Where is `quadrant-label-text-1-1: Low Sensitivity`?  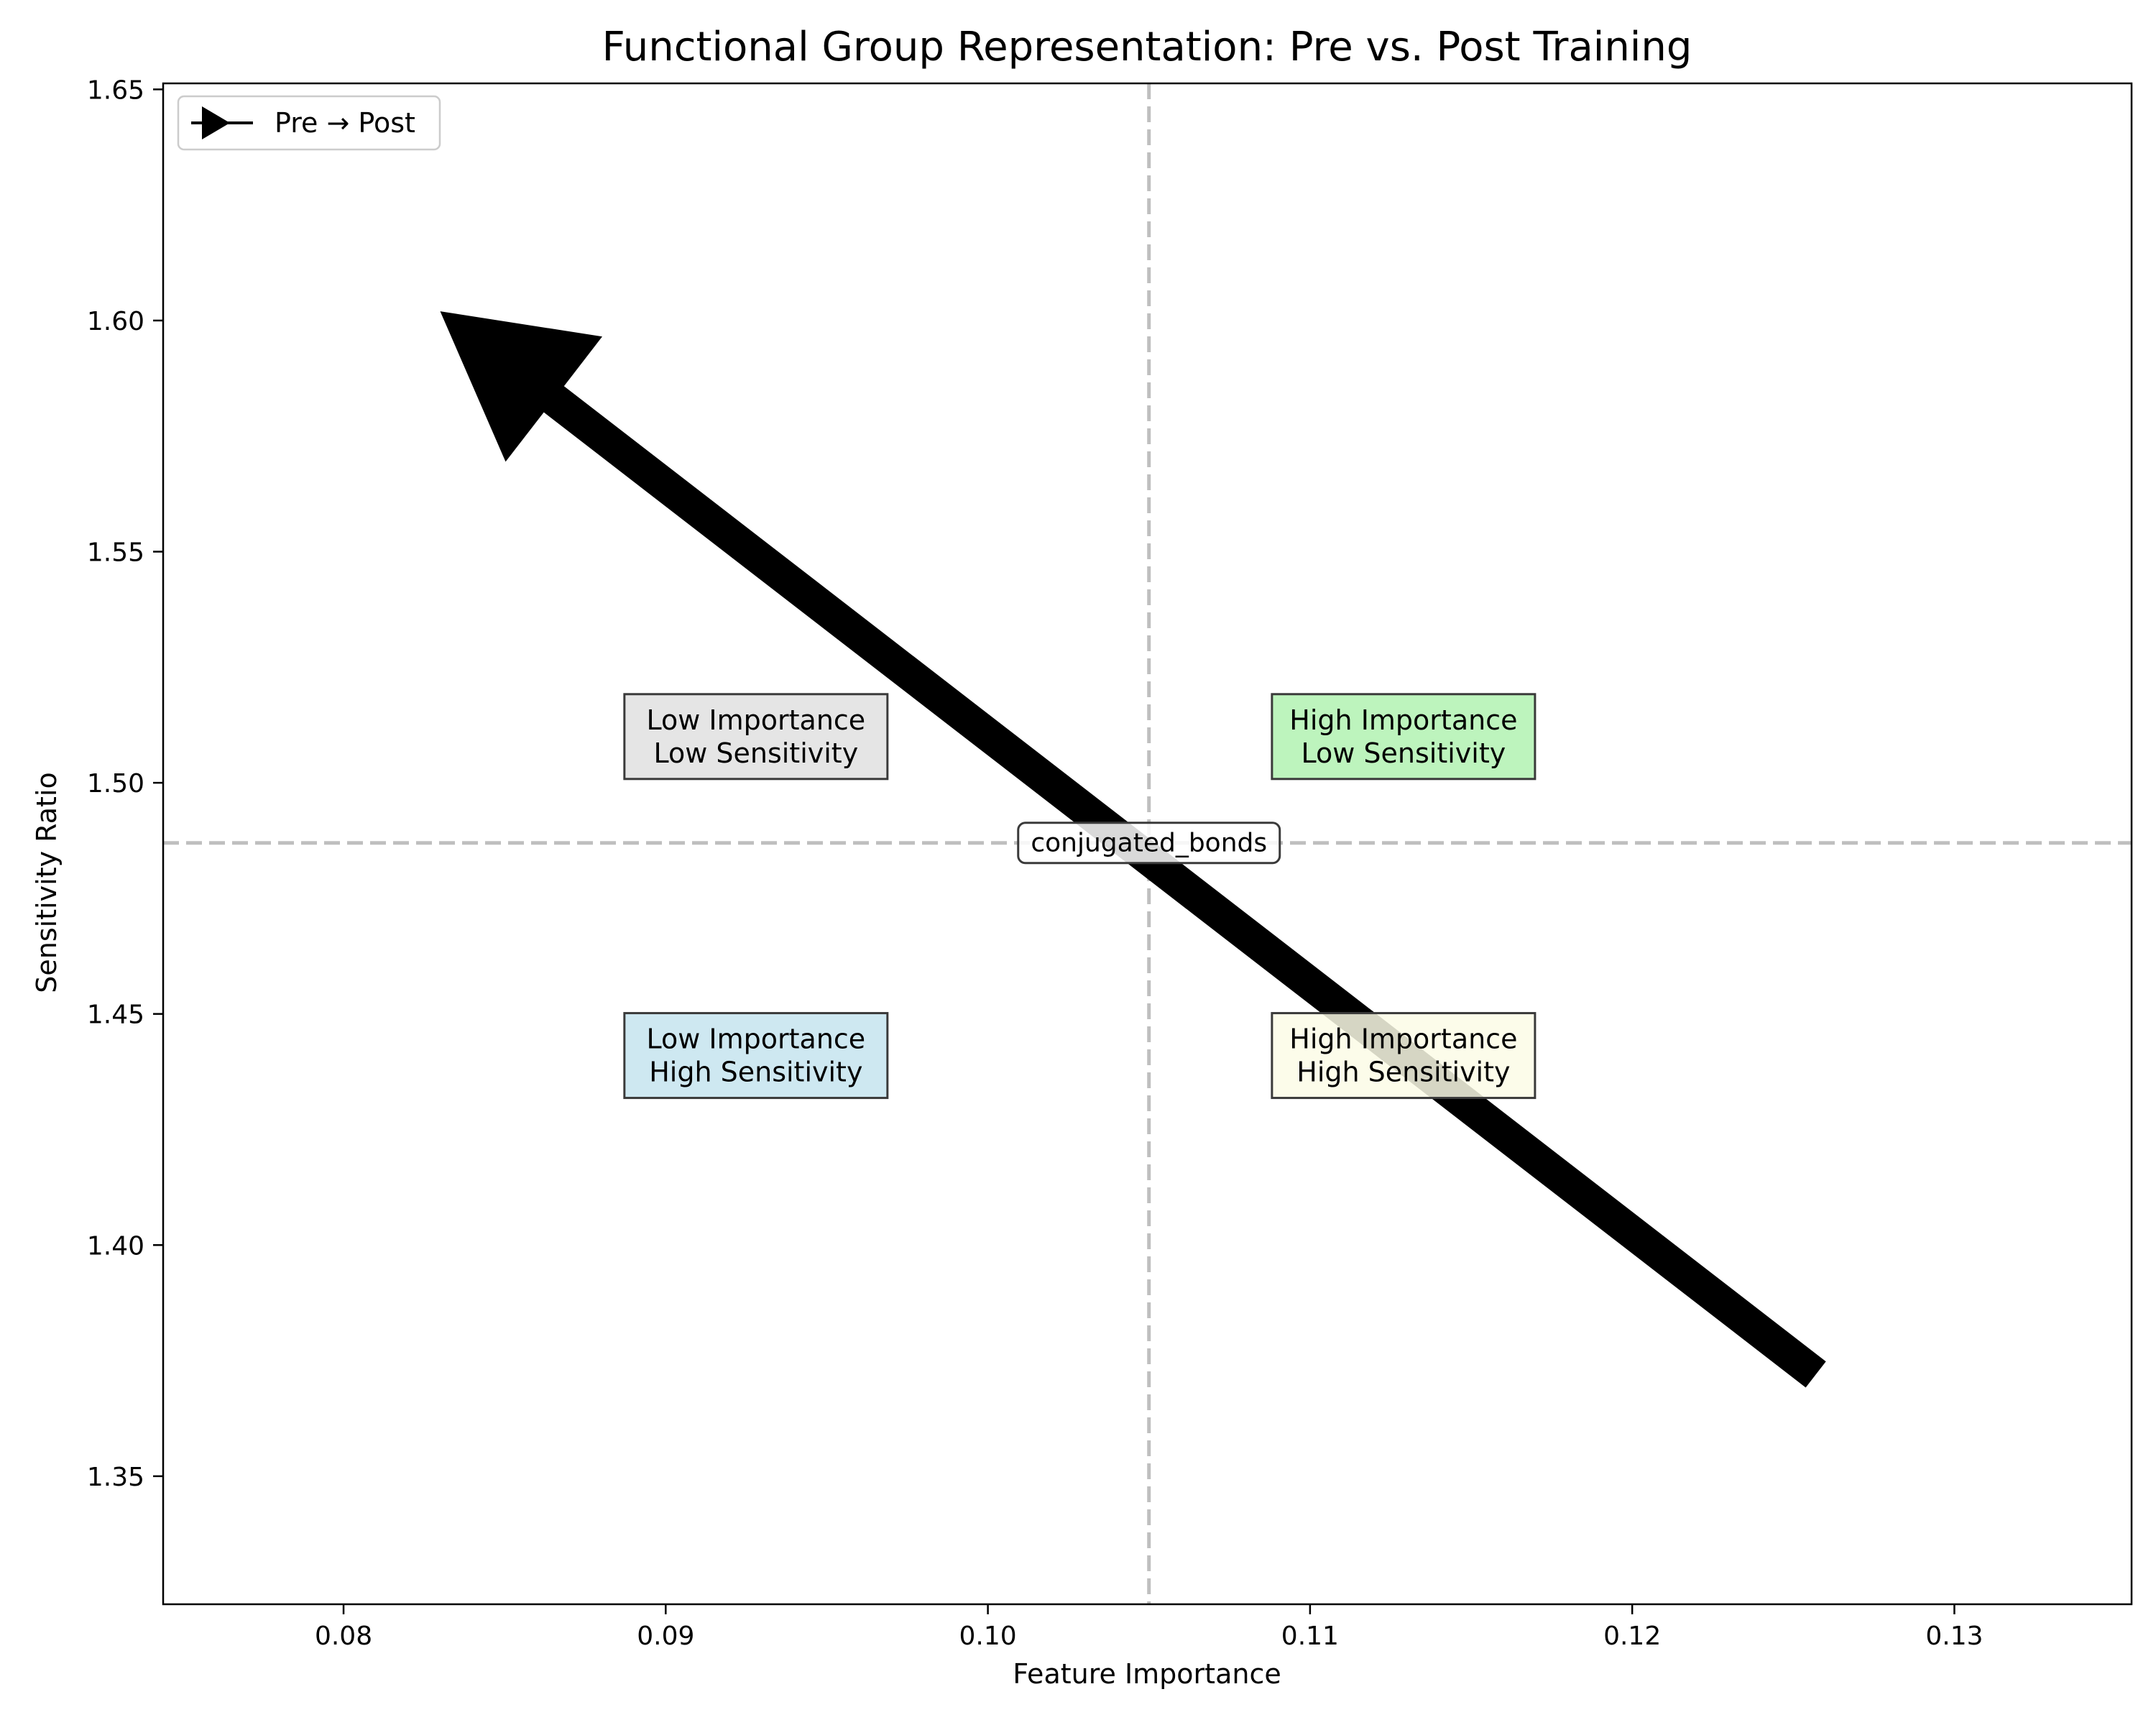
quadrant-label-text-1-1: Low Sensitivity is located at coordinates (1404, 753).